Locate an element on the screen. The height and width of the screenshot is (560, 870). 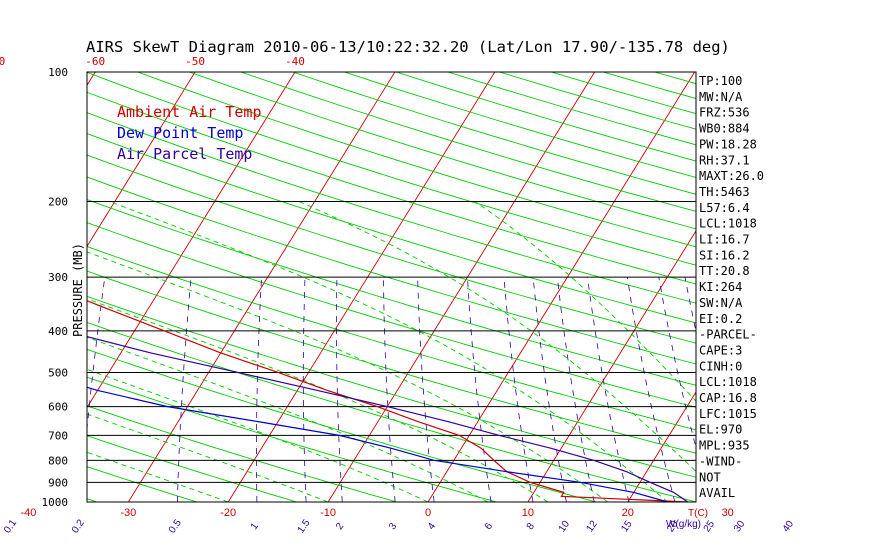
mixing-ratio-tick-label: 0.2 is located at coordinates (78, 526).